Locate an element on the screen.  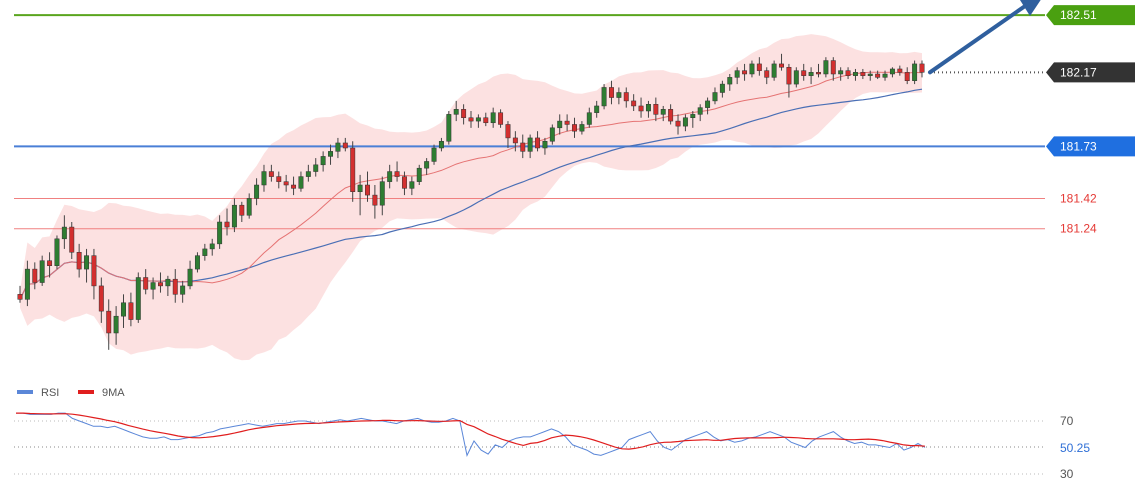
rsi-legend-swatch-rsi is located at coordinates (25, 392).